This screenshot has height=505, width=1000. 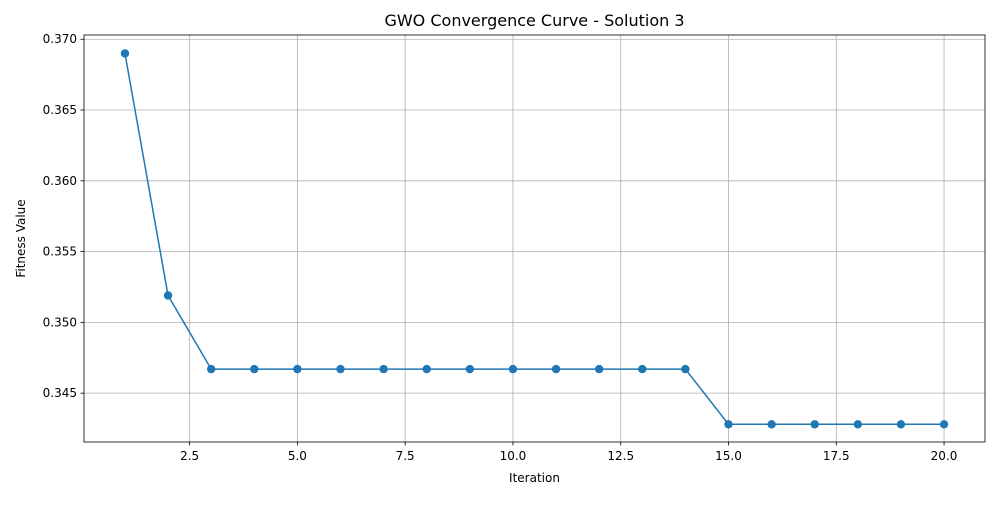 What do you see at coordinates (60, 322) in the screenshot?
I see `y-tick-label: 0.350` at bounding box center [60, 322].